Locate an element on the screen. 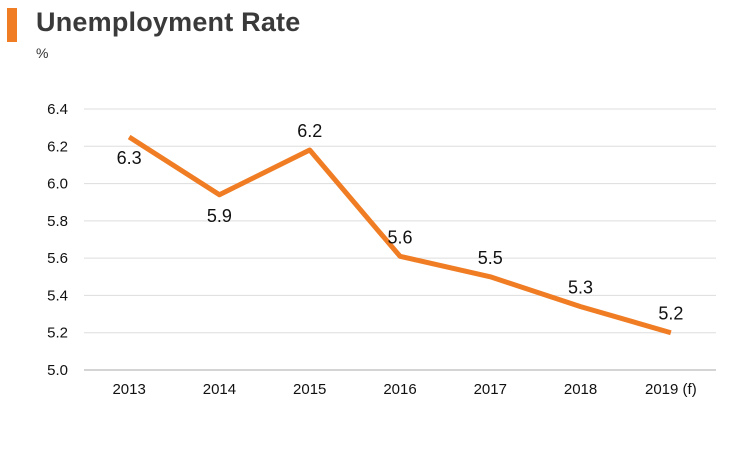 This screenshot has width=750, height=450. x-tick-label: 2016 is located at coordinates (399, 389).